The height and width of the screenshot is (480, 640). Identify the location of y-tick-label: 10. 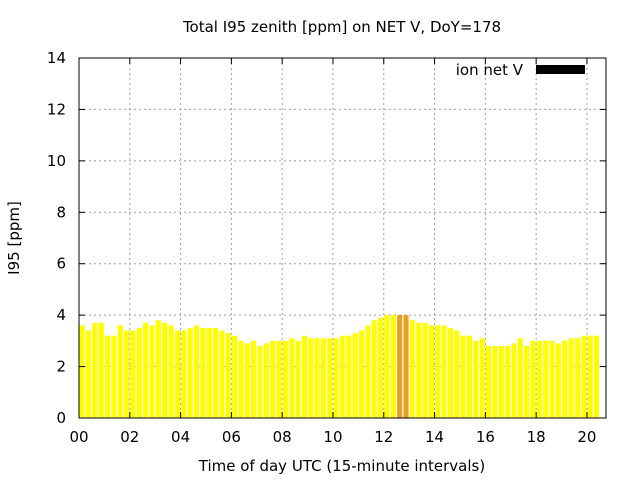
(56, 161).